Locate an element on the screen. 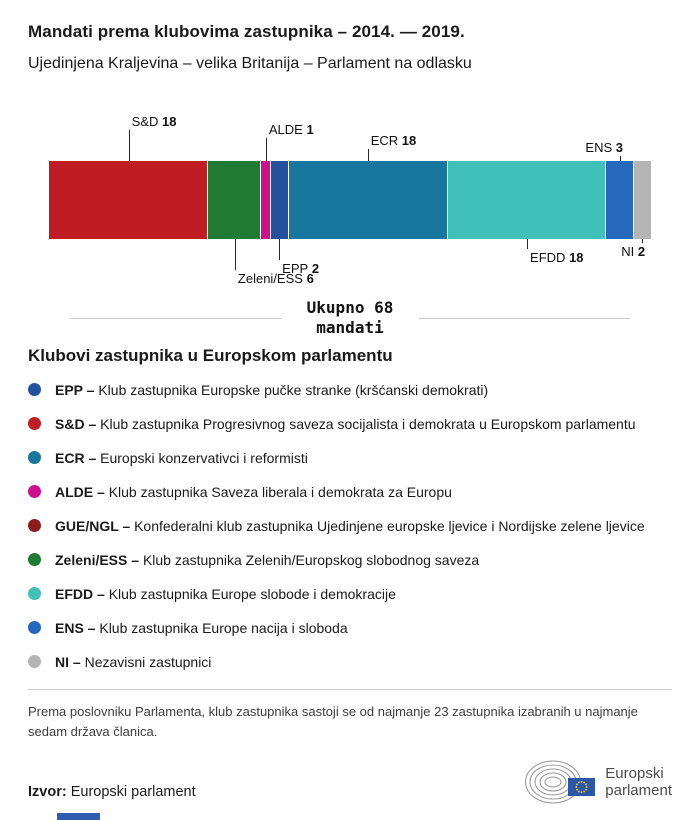 This screenshot has height=820, width=700. source-label: Izvor: is located at coordinates (47, 792).